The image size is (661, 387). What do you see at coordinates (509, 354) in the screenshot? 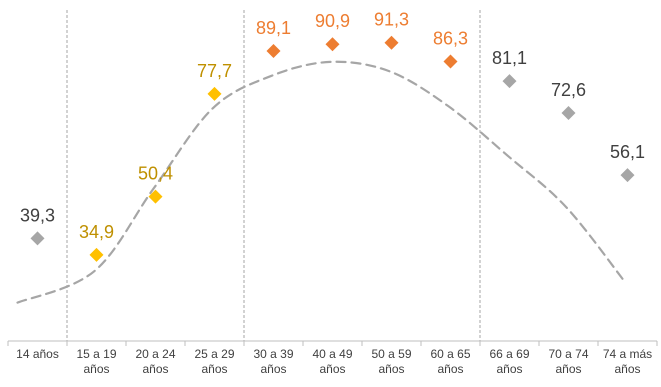
I see `x-tick-label-line: 66 a 69` at bounding box center [509, 354].